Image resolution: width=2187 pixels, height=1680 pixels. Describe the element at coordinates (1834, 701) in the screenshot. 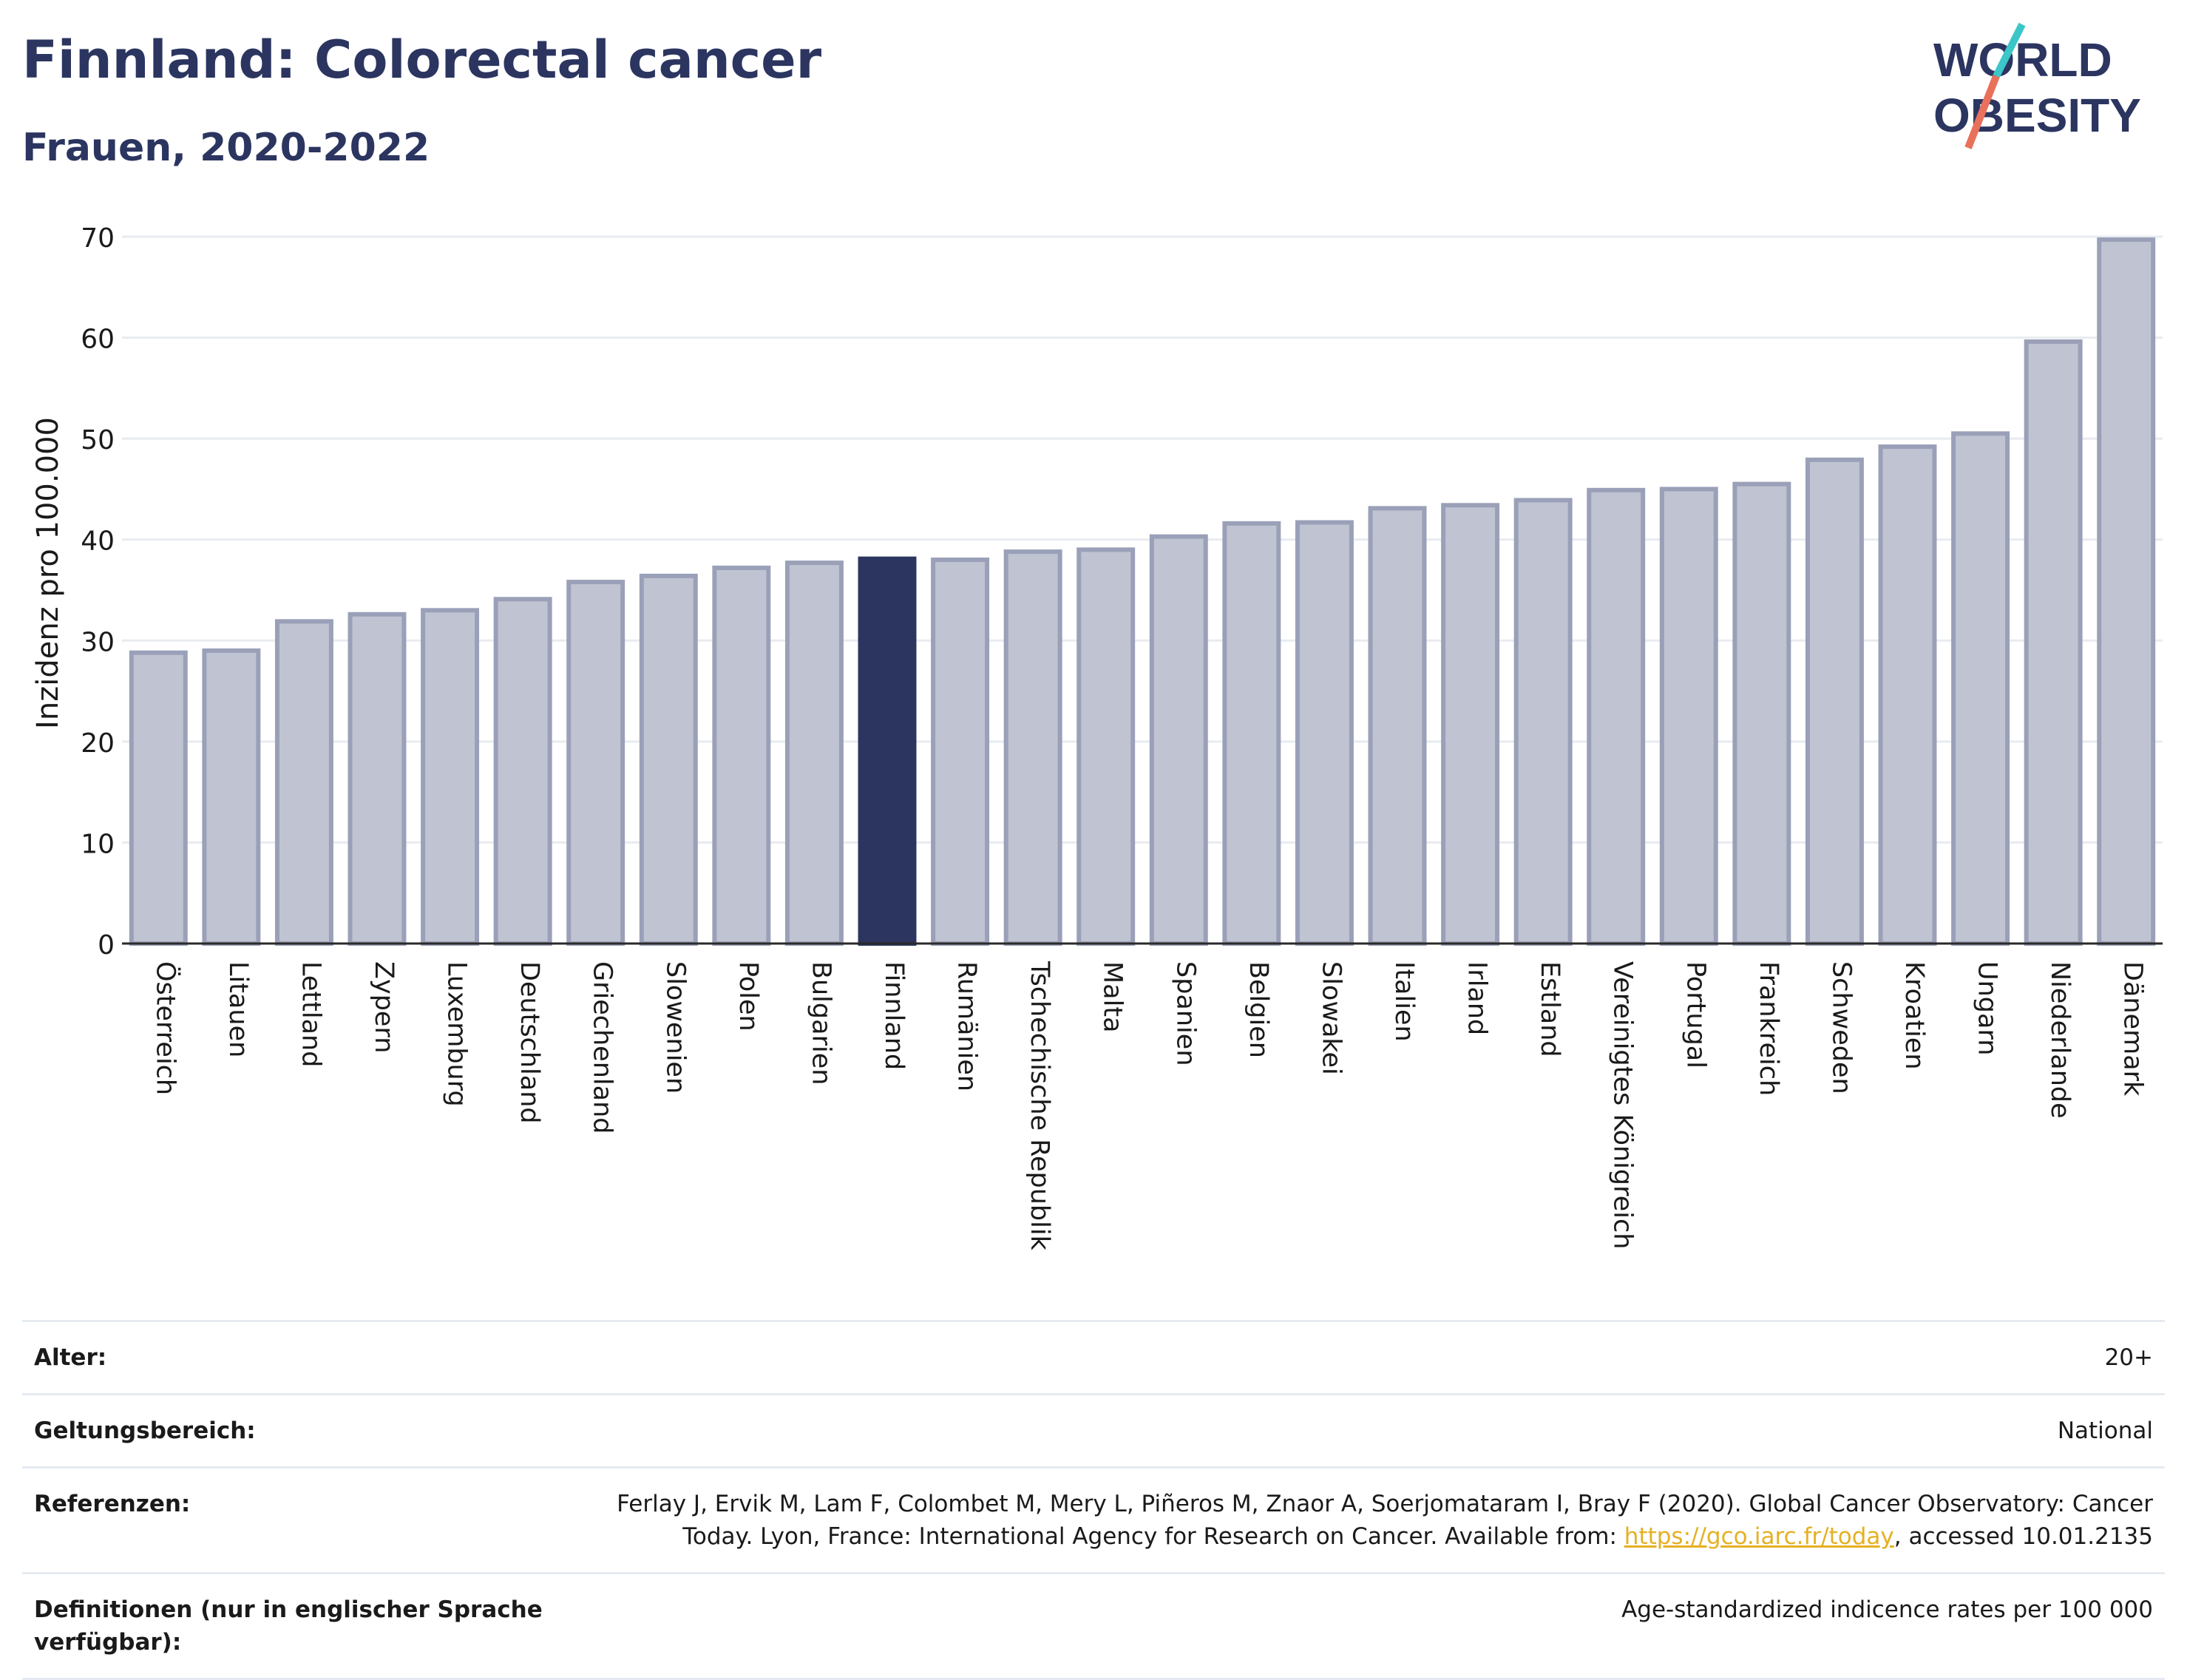

I see `bar-schweden` at that location.